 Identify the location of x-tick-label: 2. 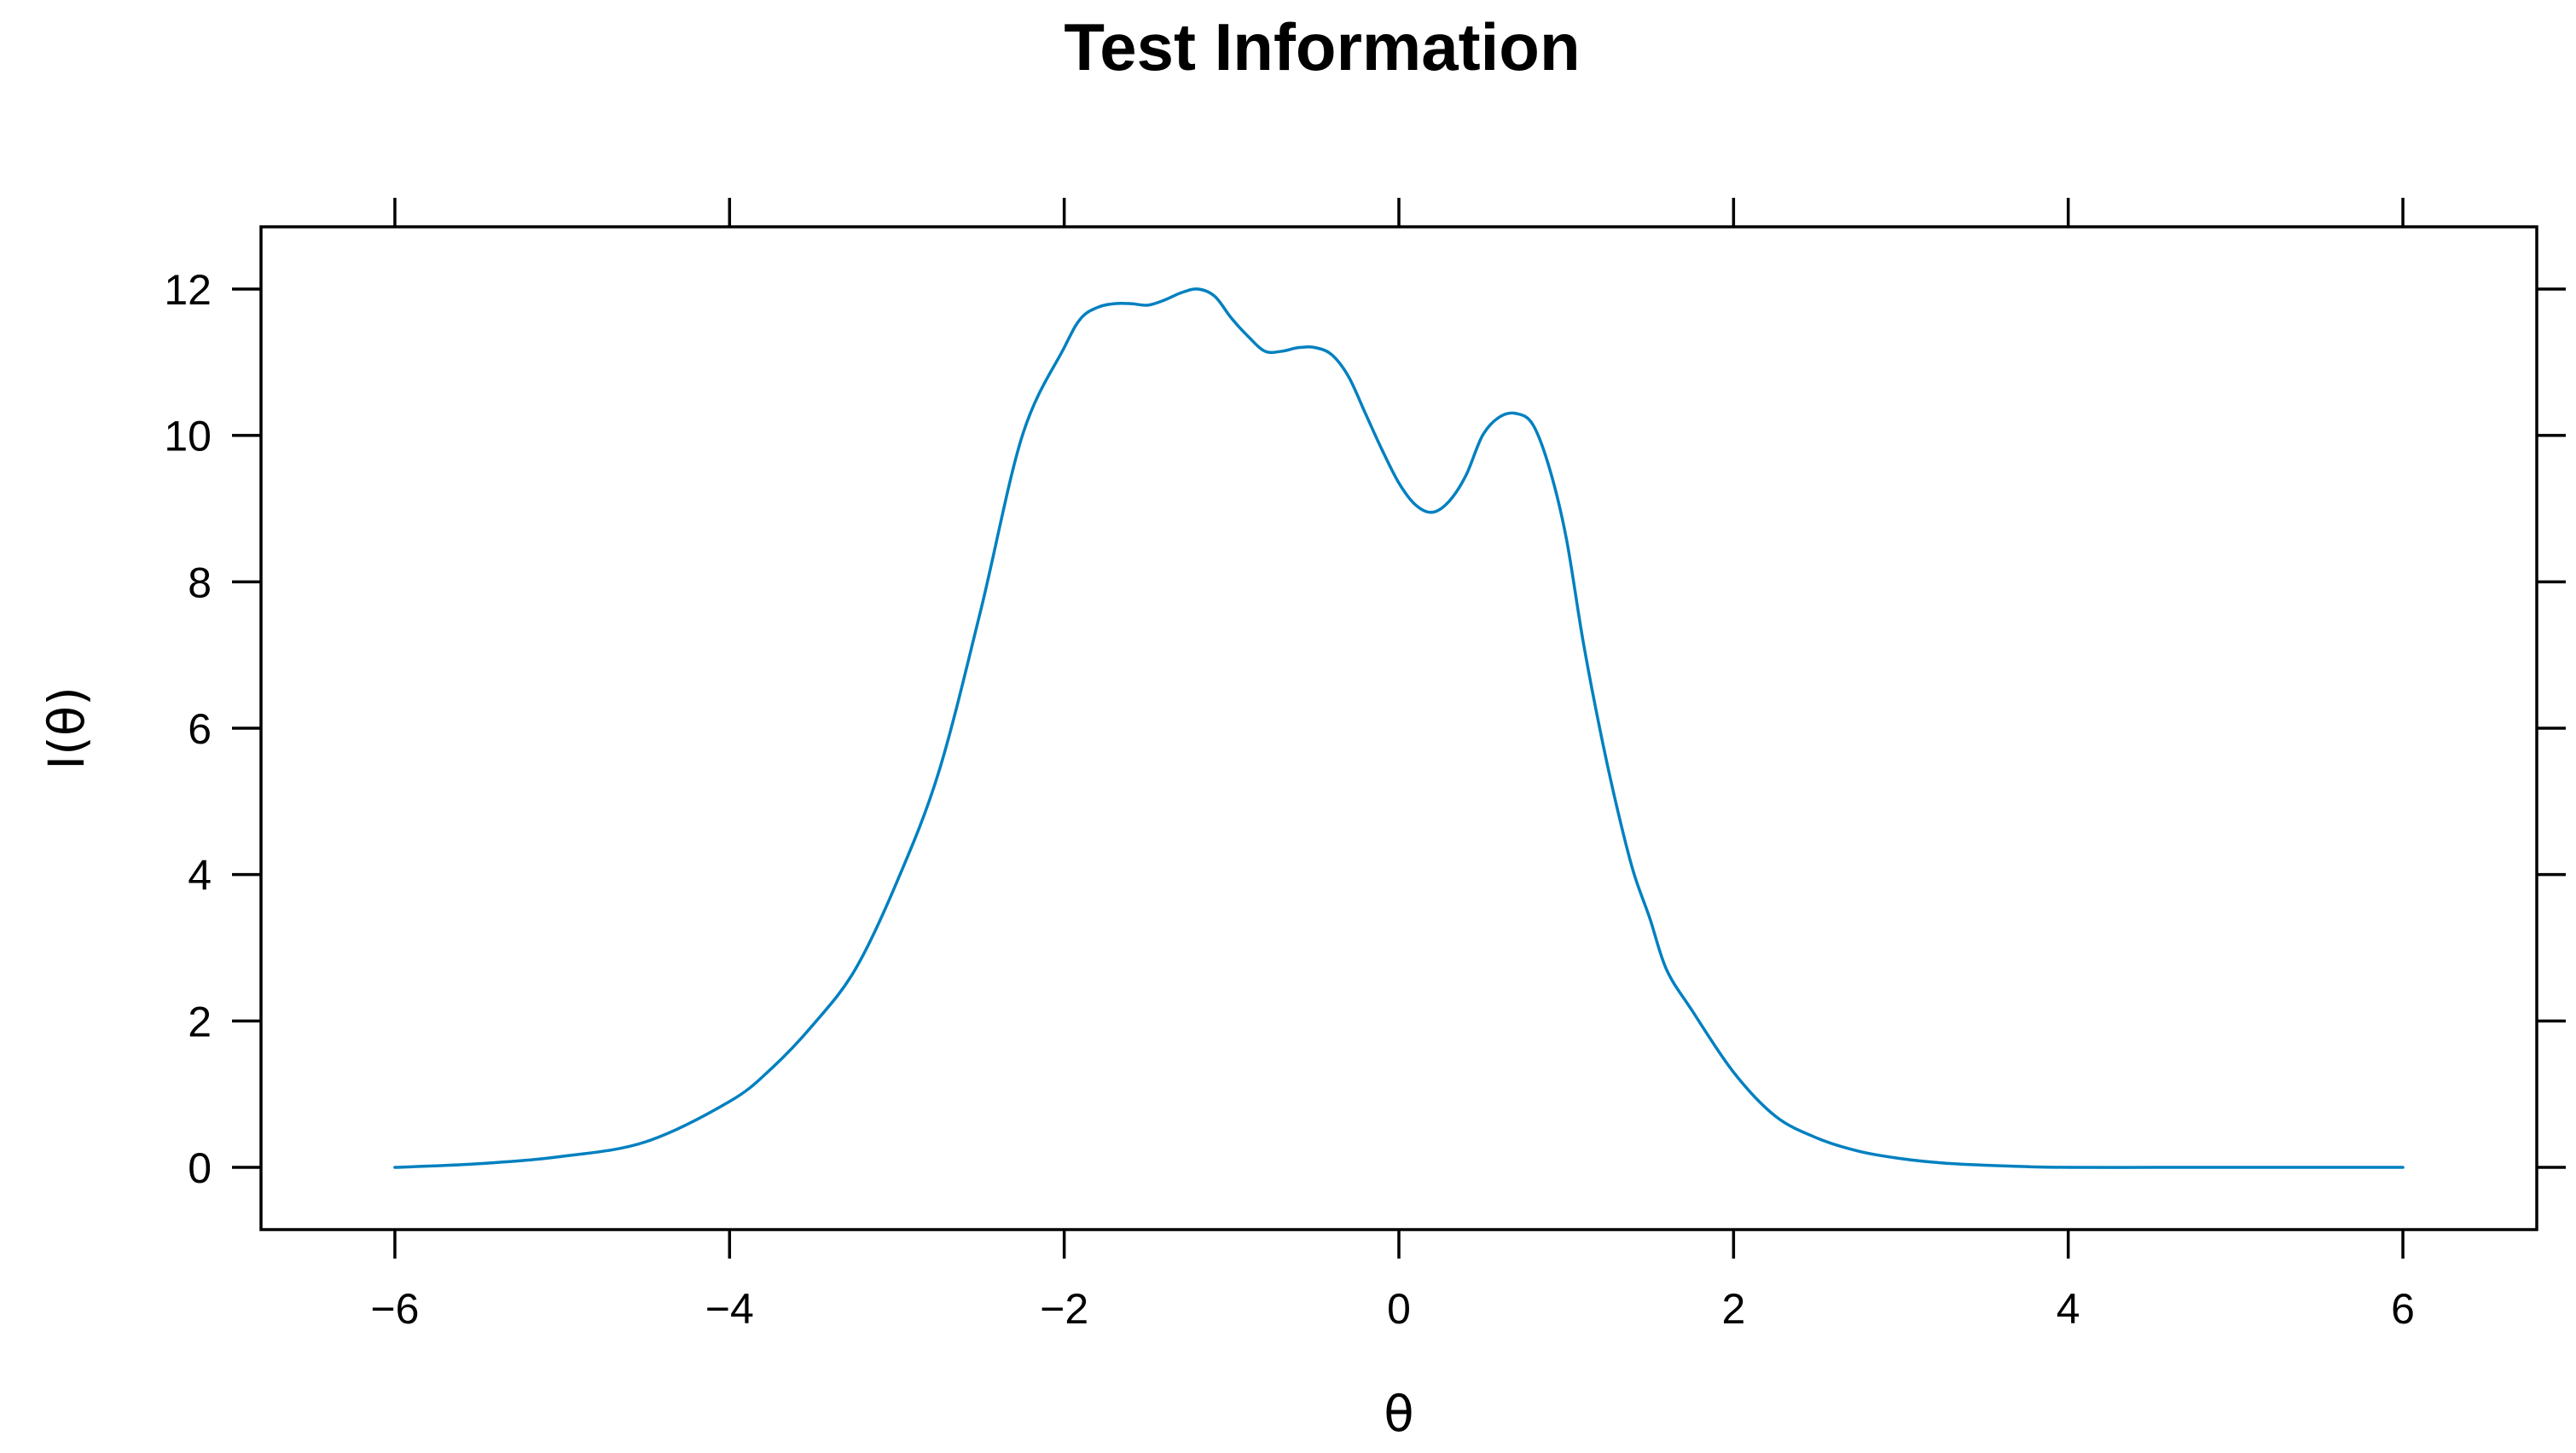
(1733, 1309).